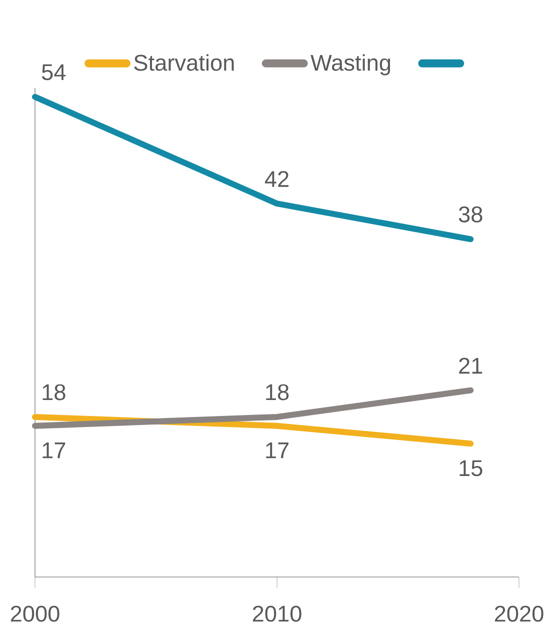 The image size is (550, 627). Describe the element at coordinates (276, 179) in the screenshot. I see `data-label: 42` at that location.